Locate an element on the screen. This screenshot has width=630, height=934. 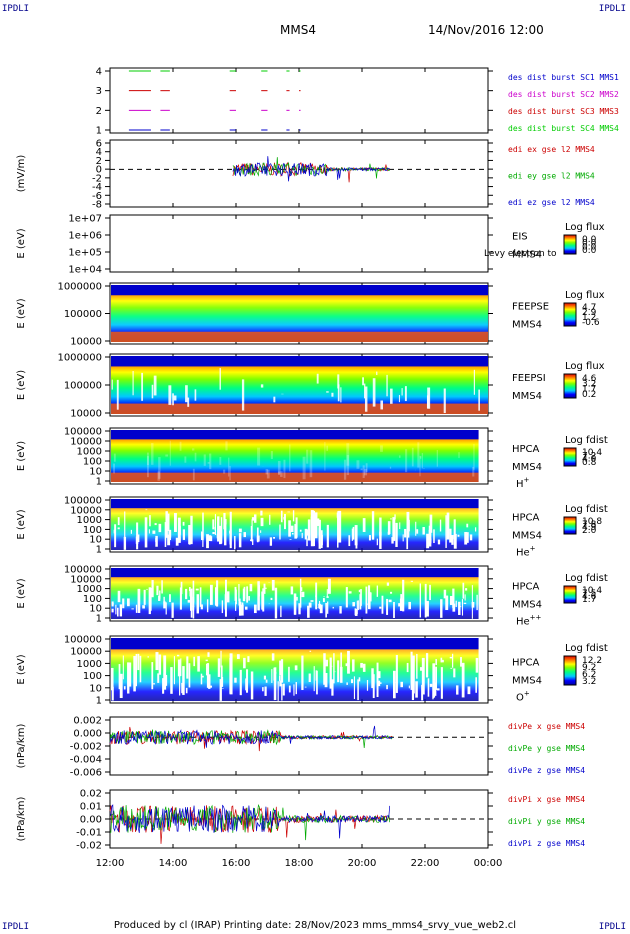
y-tick-label: -2 is located at coordinates (97, 178).